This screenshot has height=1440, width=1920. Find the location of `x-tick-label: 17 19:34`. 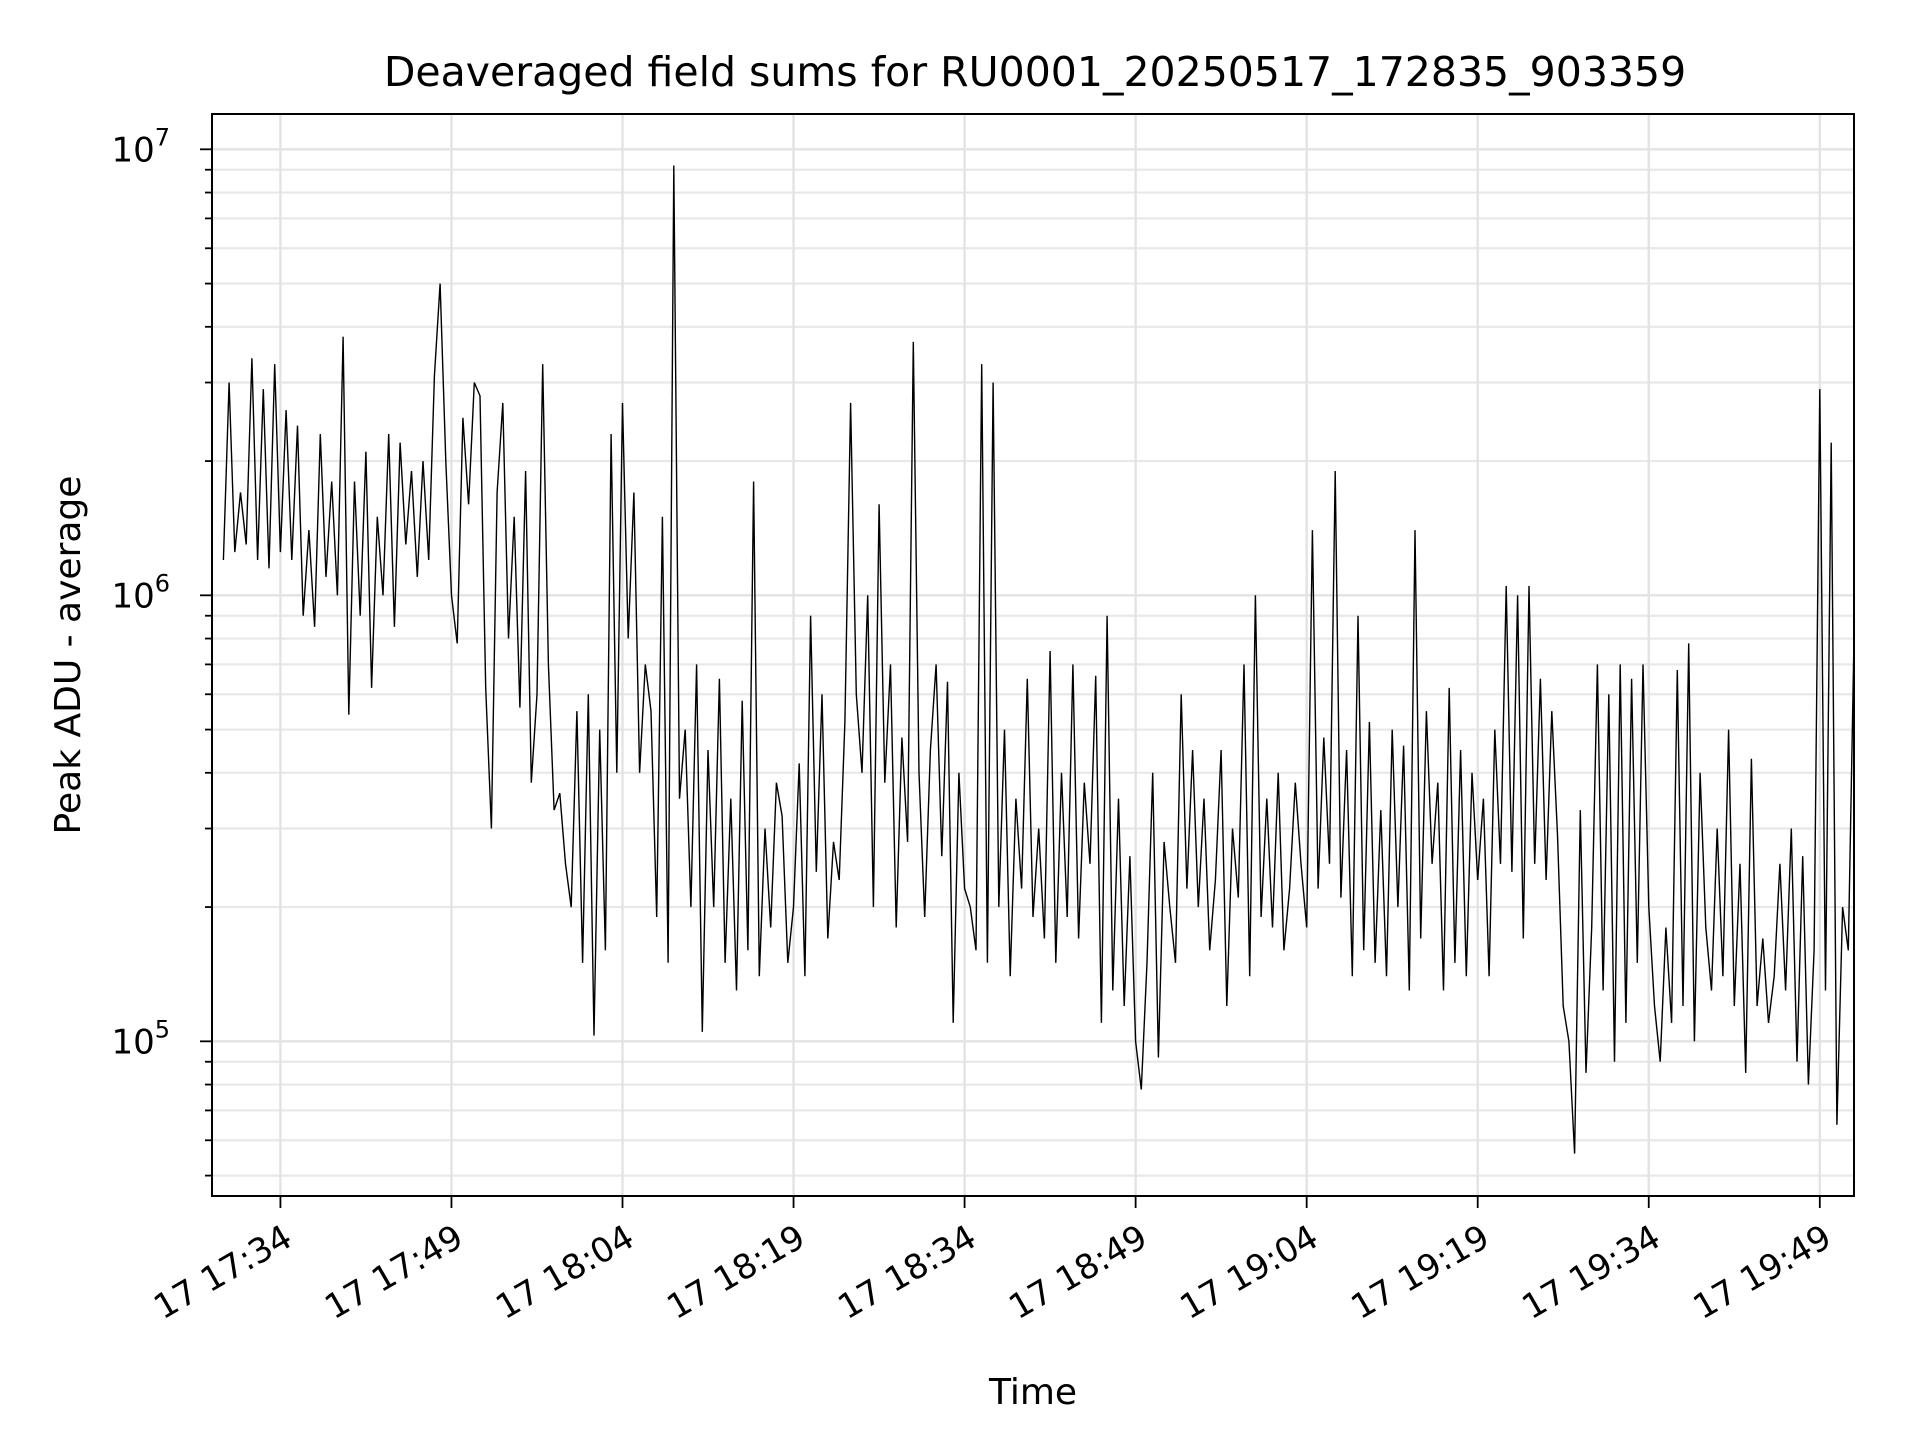

x-tick-label: 17 19:34 is located at coordinates (1592, 1272).